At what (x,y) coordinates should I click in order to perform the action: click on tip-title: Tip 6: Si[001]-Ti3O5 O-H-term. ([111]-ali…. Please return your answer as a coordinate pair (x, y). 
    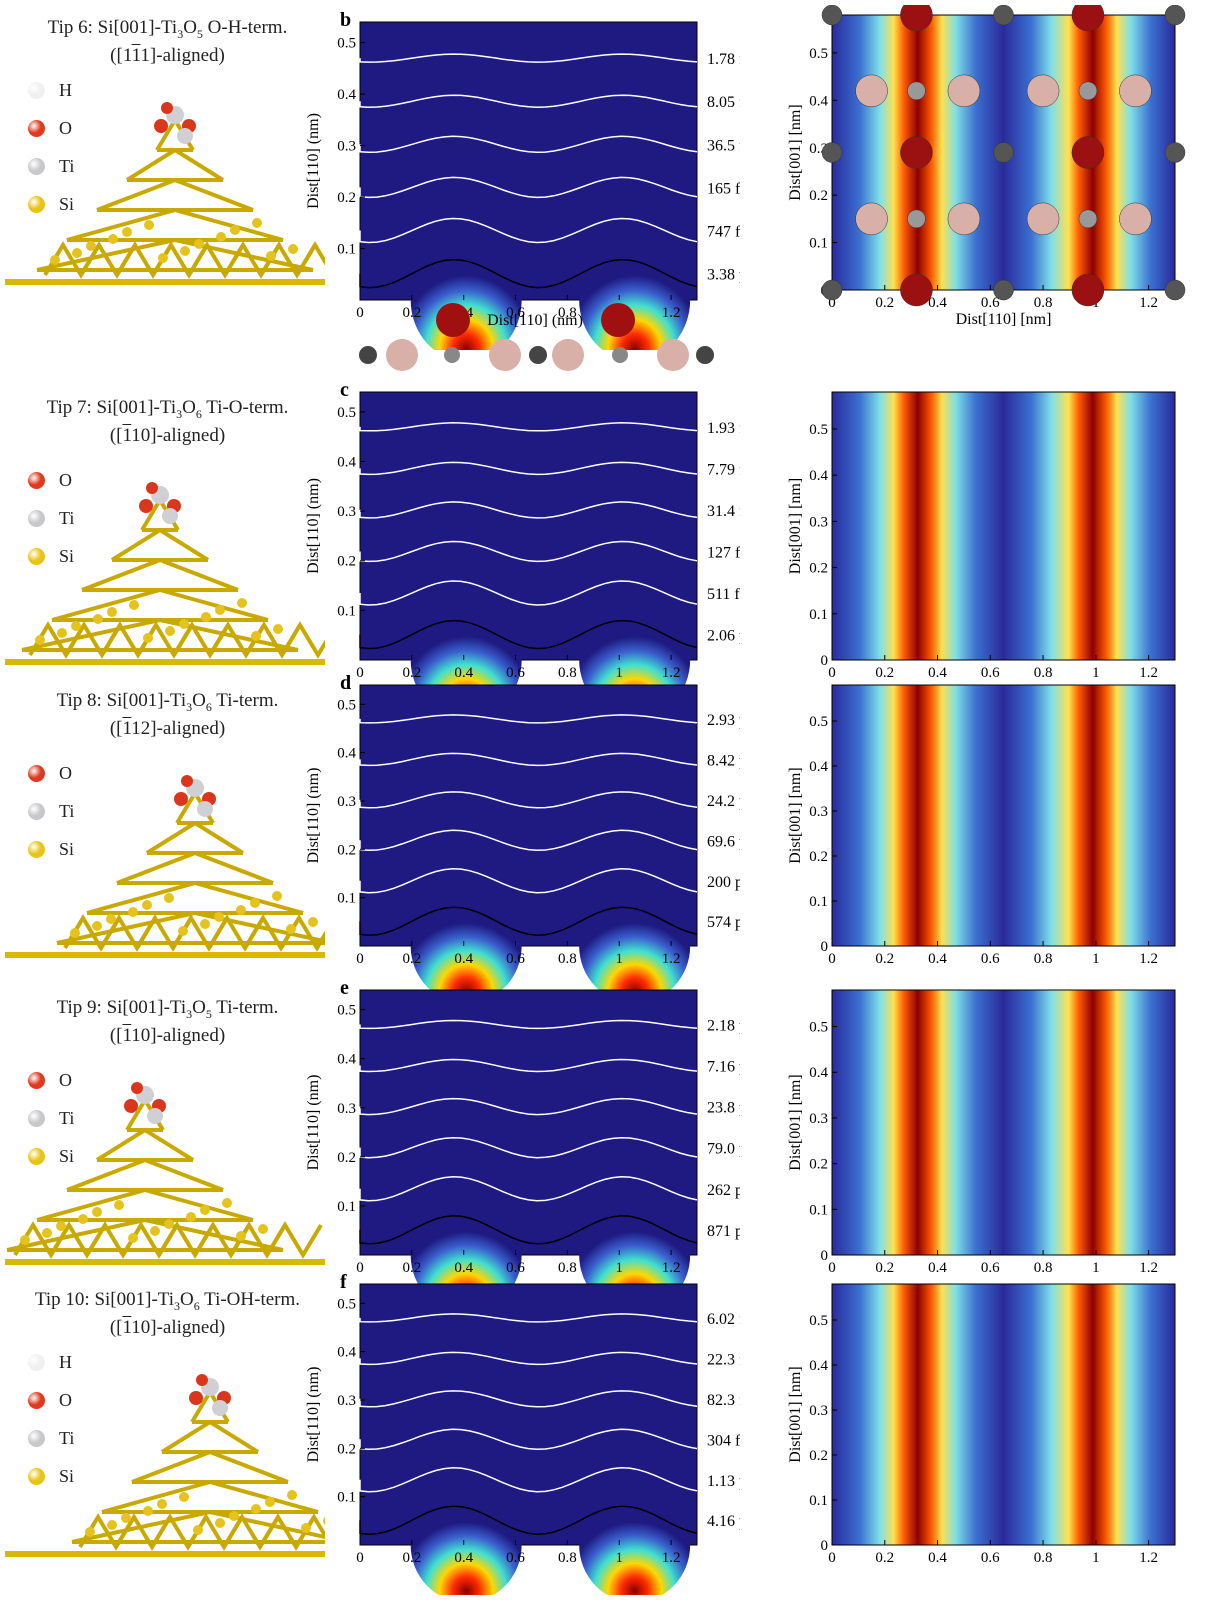
    Looking at the image, I should click on (167, 42).